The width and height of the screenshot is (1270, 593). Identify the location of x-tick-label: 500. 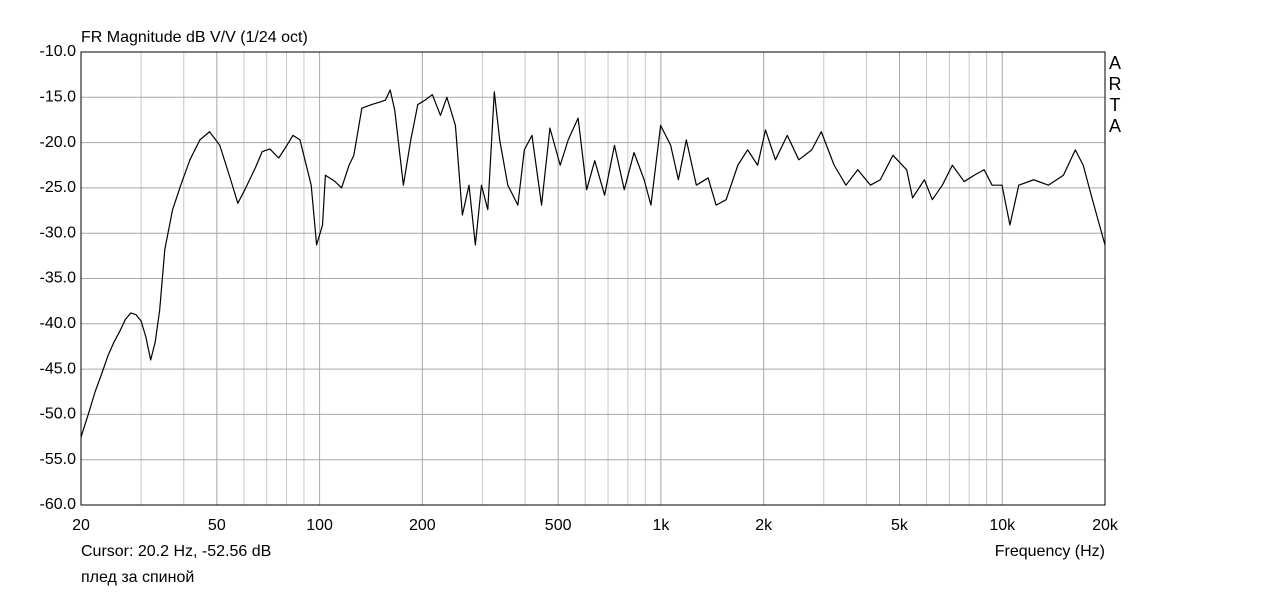
(558, 525).